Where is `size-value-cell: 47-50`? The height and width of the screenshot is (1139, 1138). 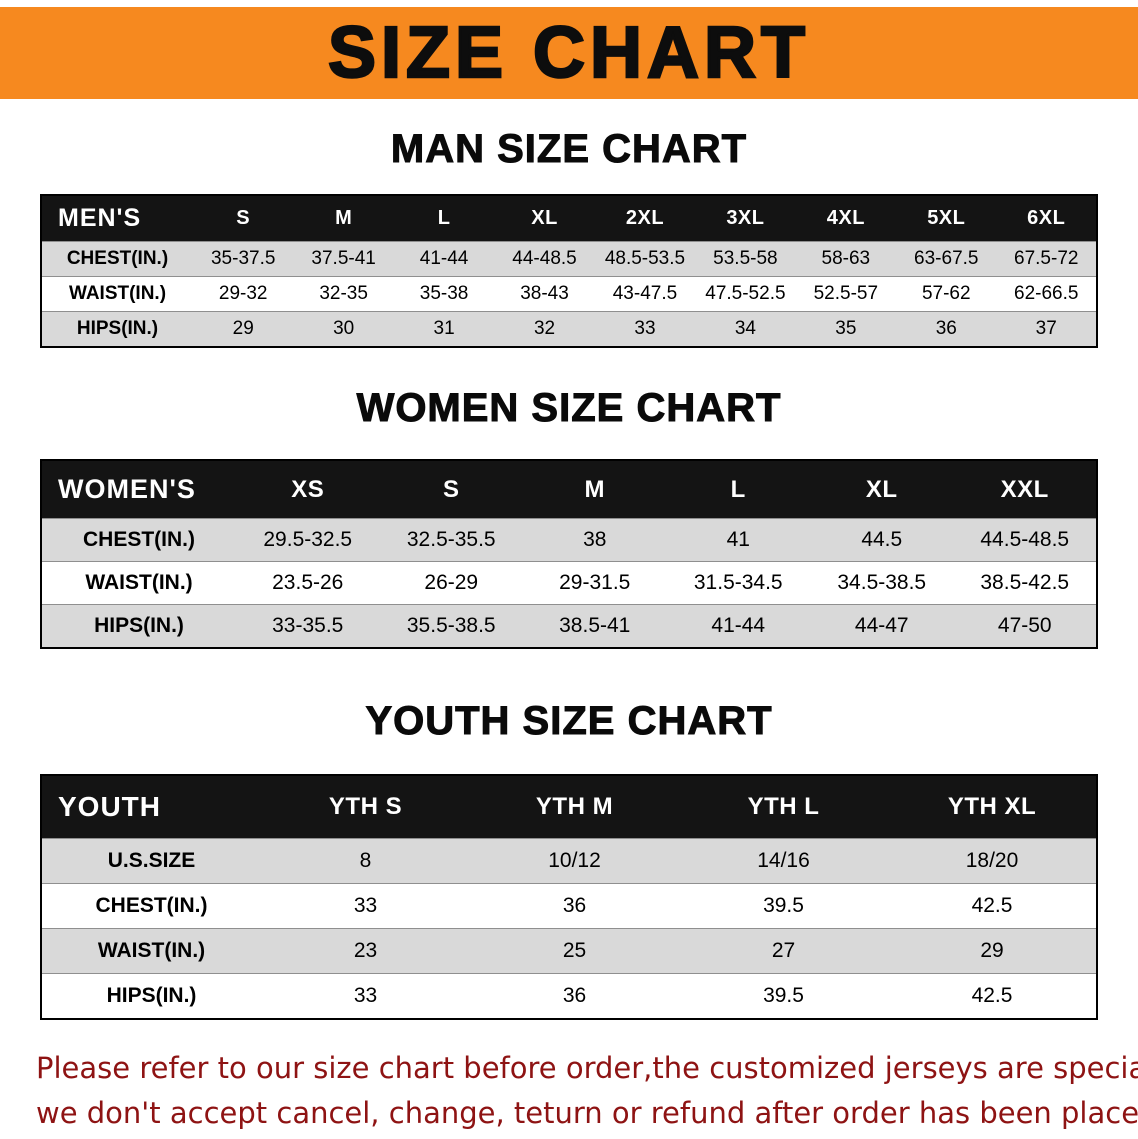
size-value-cell: 47-50 is located at coordinates (1024, 625).